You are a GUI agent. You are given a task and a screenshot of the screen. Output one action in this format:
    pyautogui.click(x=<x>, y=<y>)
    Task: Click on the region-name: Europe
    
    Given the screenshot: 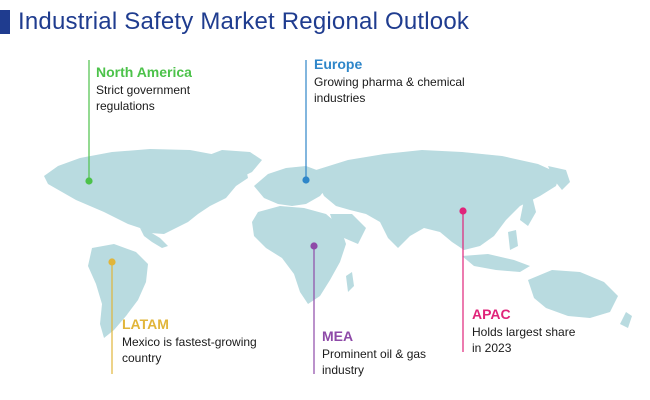 What is the action you would take?
    pyautogui.click(x=338, y=64)
    